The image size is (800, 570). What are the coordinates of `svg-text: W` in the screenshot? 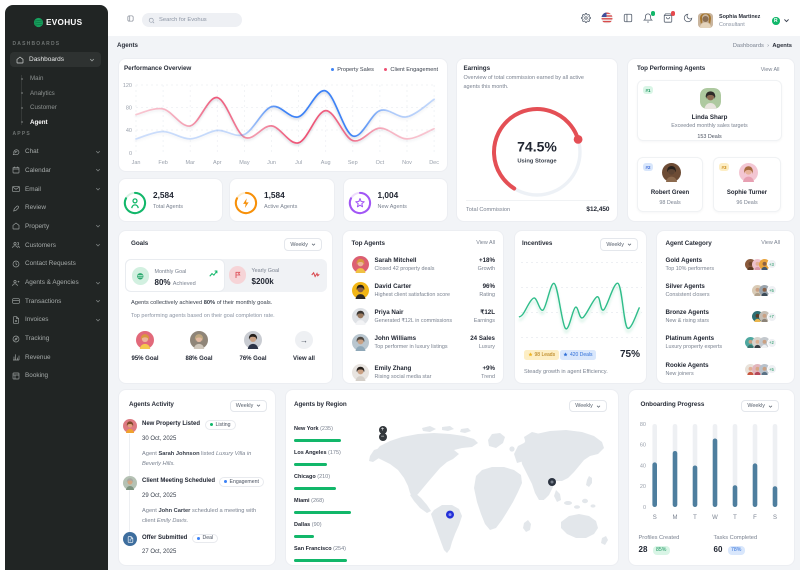 It's located at (715, 518).